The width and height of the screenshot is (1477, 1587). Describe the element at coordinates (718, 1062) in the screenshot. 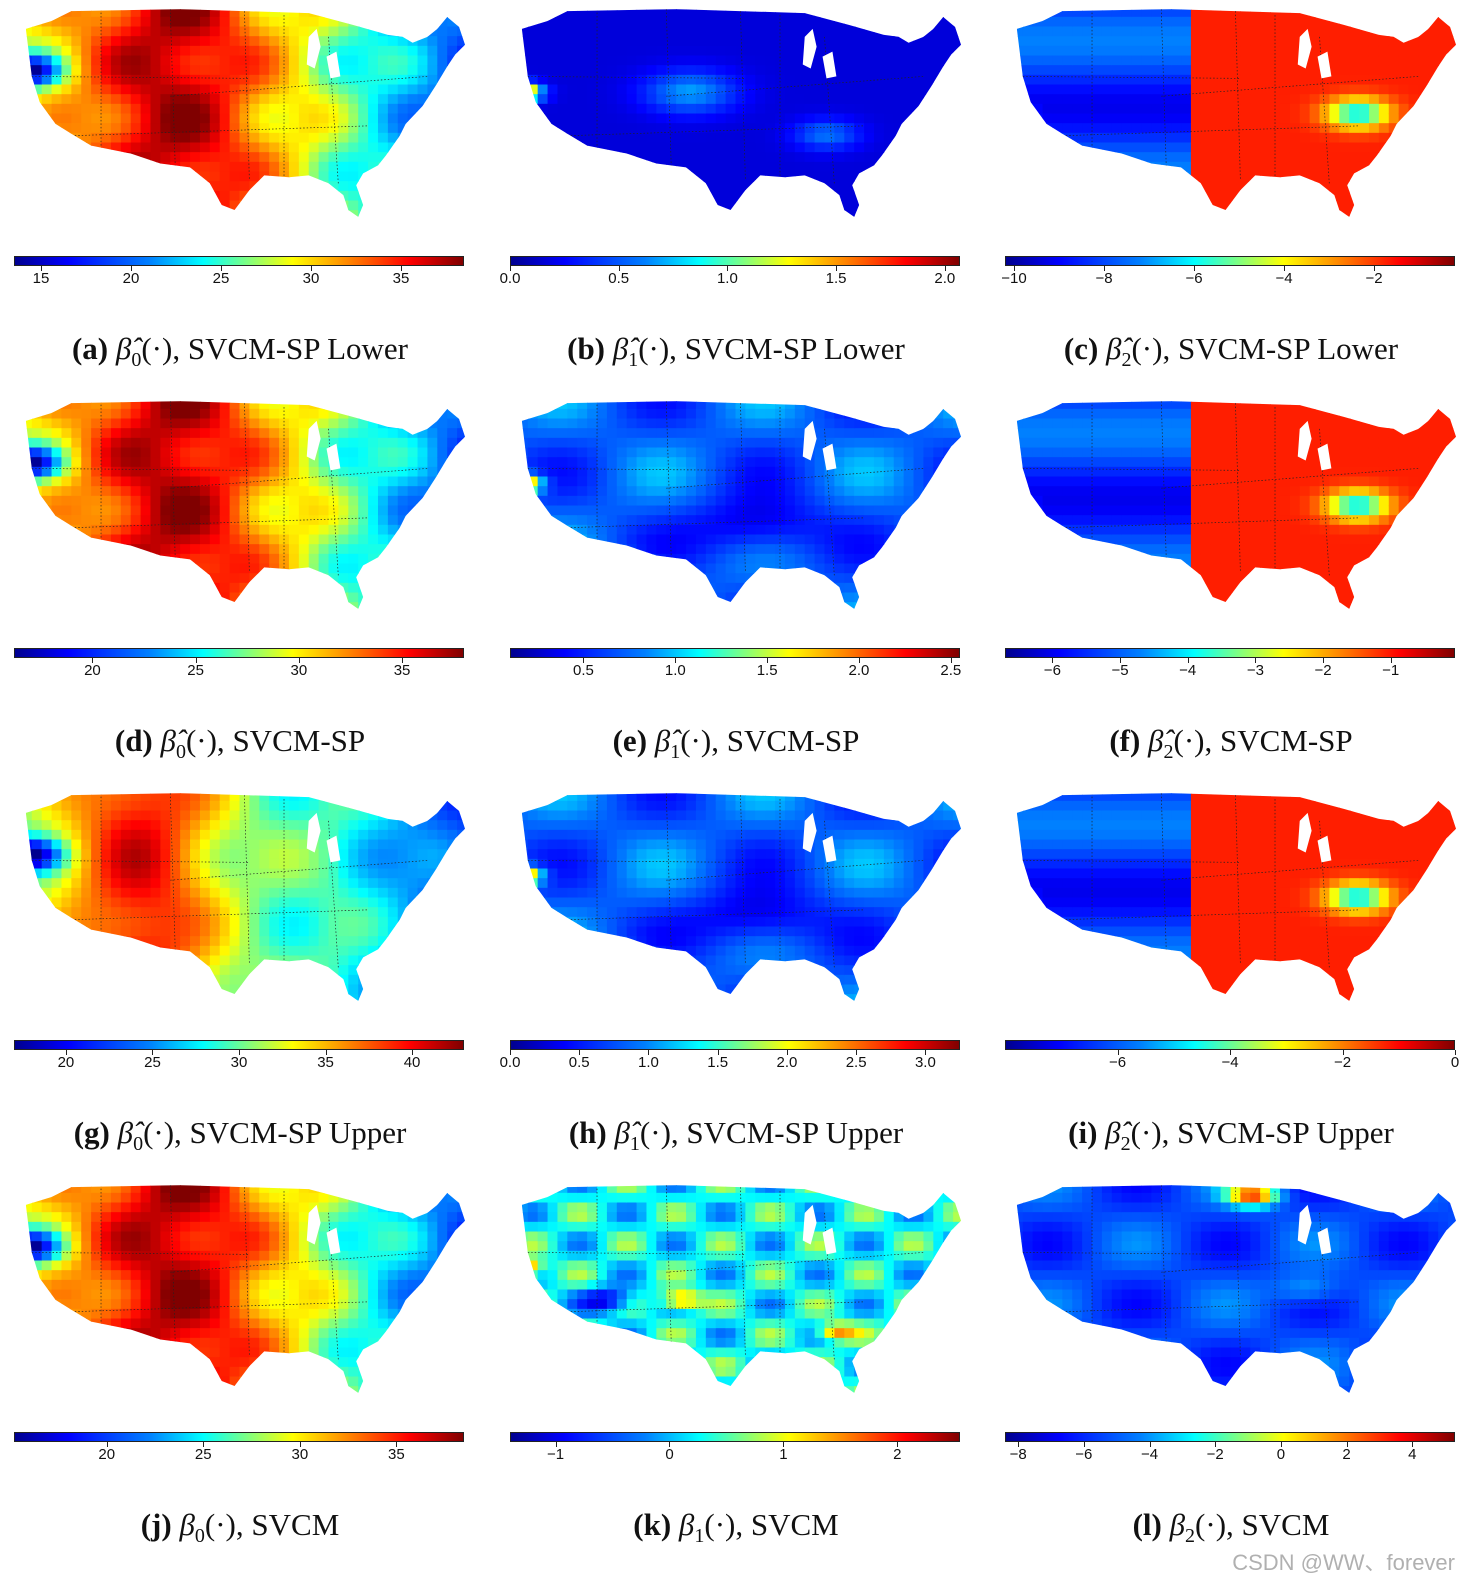

I see `colorbar-tick-label: 1.5` at that location.